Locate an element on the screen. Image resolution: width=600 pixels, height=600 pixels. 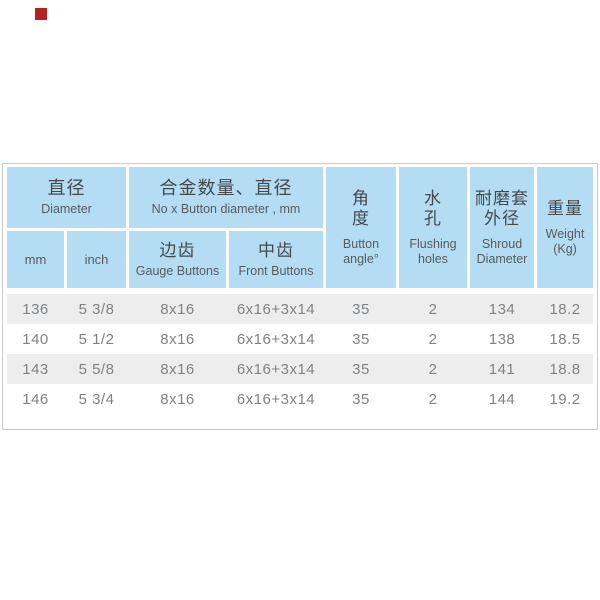
header-front-buttons: 中齿 Front Buttons is located at coordinates (276, 259).